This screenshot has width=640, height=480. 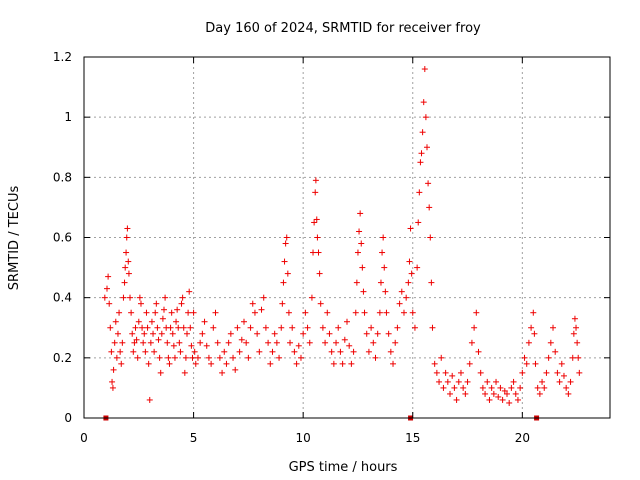 What do you see at coordinates (68, 418) in the screenshot?
I see `y-tick-label: 0` at bounding box center [68, 418].